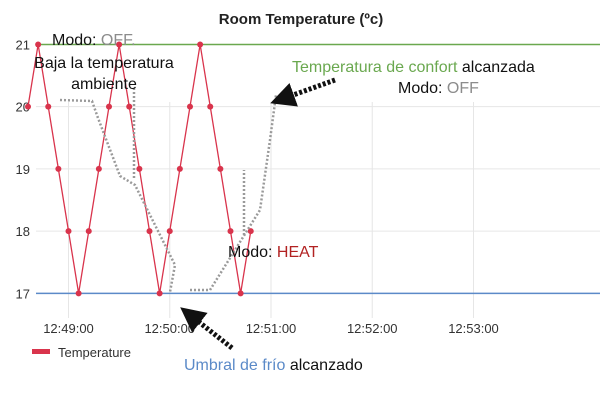  What do you see at coordinates (104, 63) in the screenshot?
I see `annotation-baja-line1: Baja la temperatura` at bounding box center [104, 63].